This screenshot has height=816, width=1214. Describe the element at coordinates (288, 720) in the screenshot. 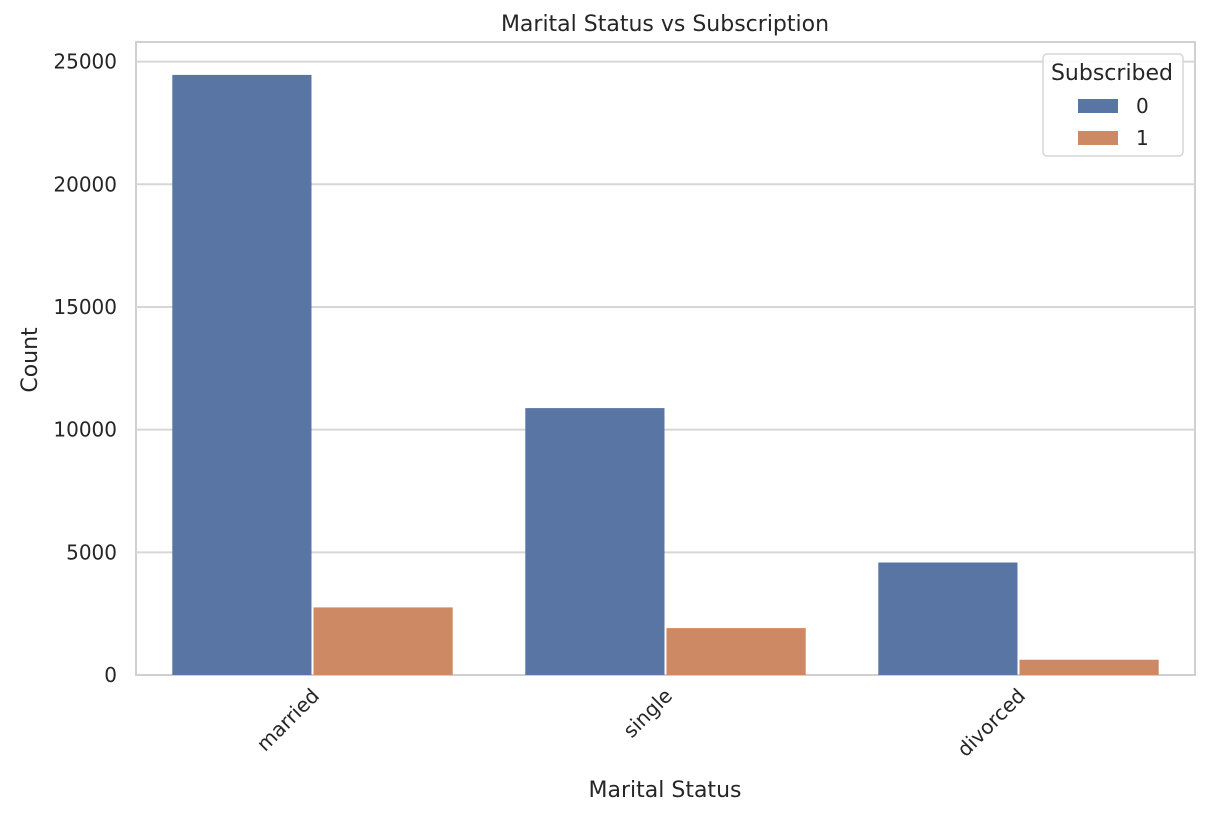

I see `x-tick-label: married` at that location.